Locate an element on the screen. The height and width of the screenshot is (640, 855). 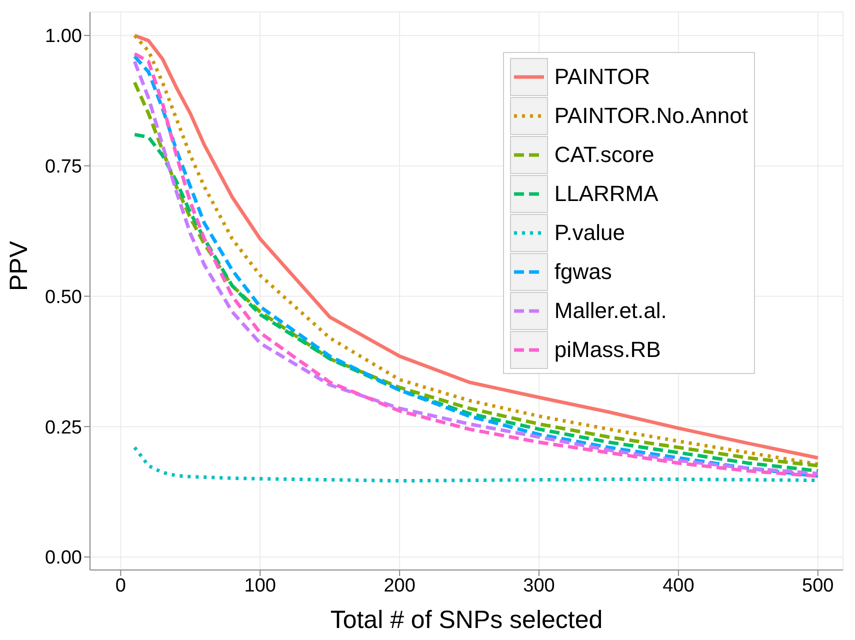
legend-label: CAT.score is located at coordinates (604, 155).